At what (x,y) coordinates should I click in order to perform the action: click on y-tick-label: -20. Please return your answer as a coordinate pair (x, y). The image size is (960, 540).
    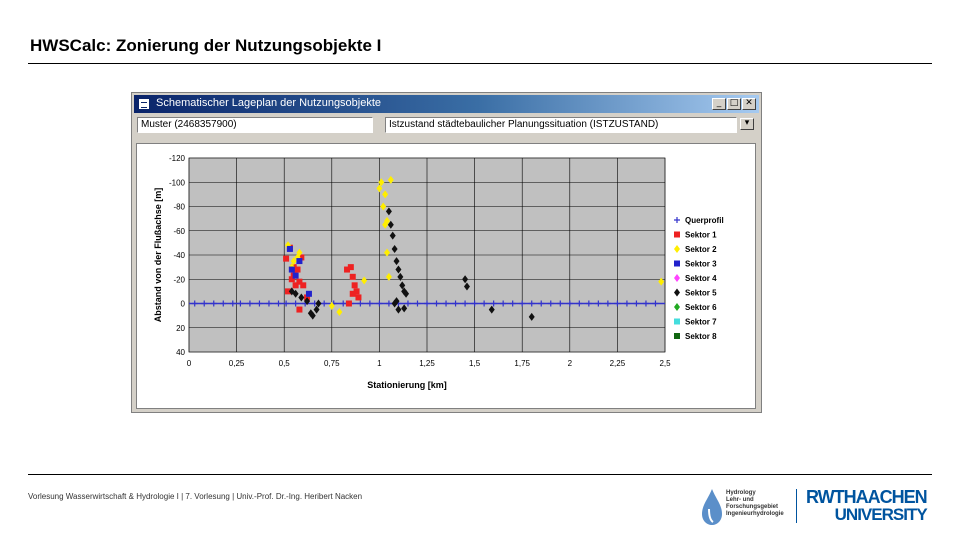
    Looking at the image, I should click on (179, 279).